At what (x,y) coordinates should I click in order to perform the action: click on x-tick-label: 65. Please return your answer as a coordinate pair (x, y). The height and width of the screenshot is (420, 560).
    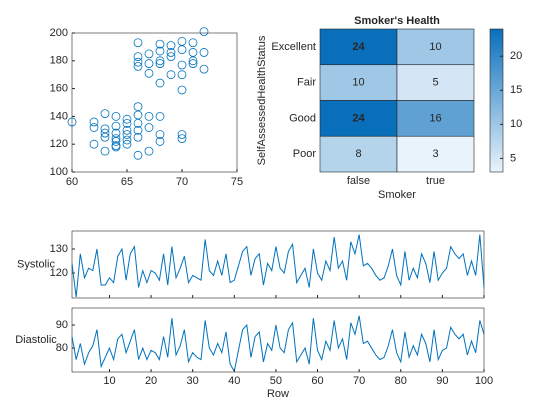
    Looking at the image, I should click on (127, 182).